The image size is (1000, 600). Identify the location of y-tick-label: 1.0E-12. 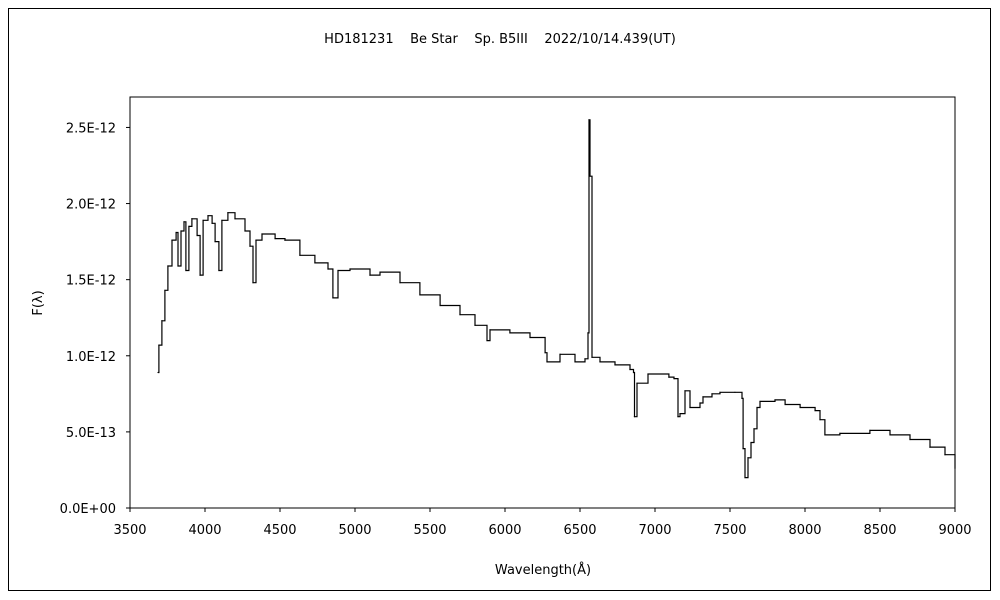
(91, 357).